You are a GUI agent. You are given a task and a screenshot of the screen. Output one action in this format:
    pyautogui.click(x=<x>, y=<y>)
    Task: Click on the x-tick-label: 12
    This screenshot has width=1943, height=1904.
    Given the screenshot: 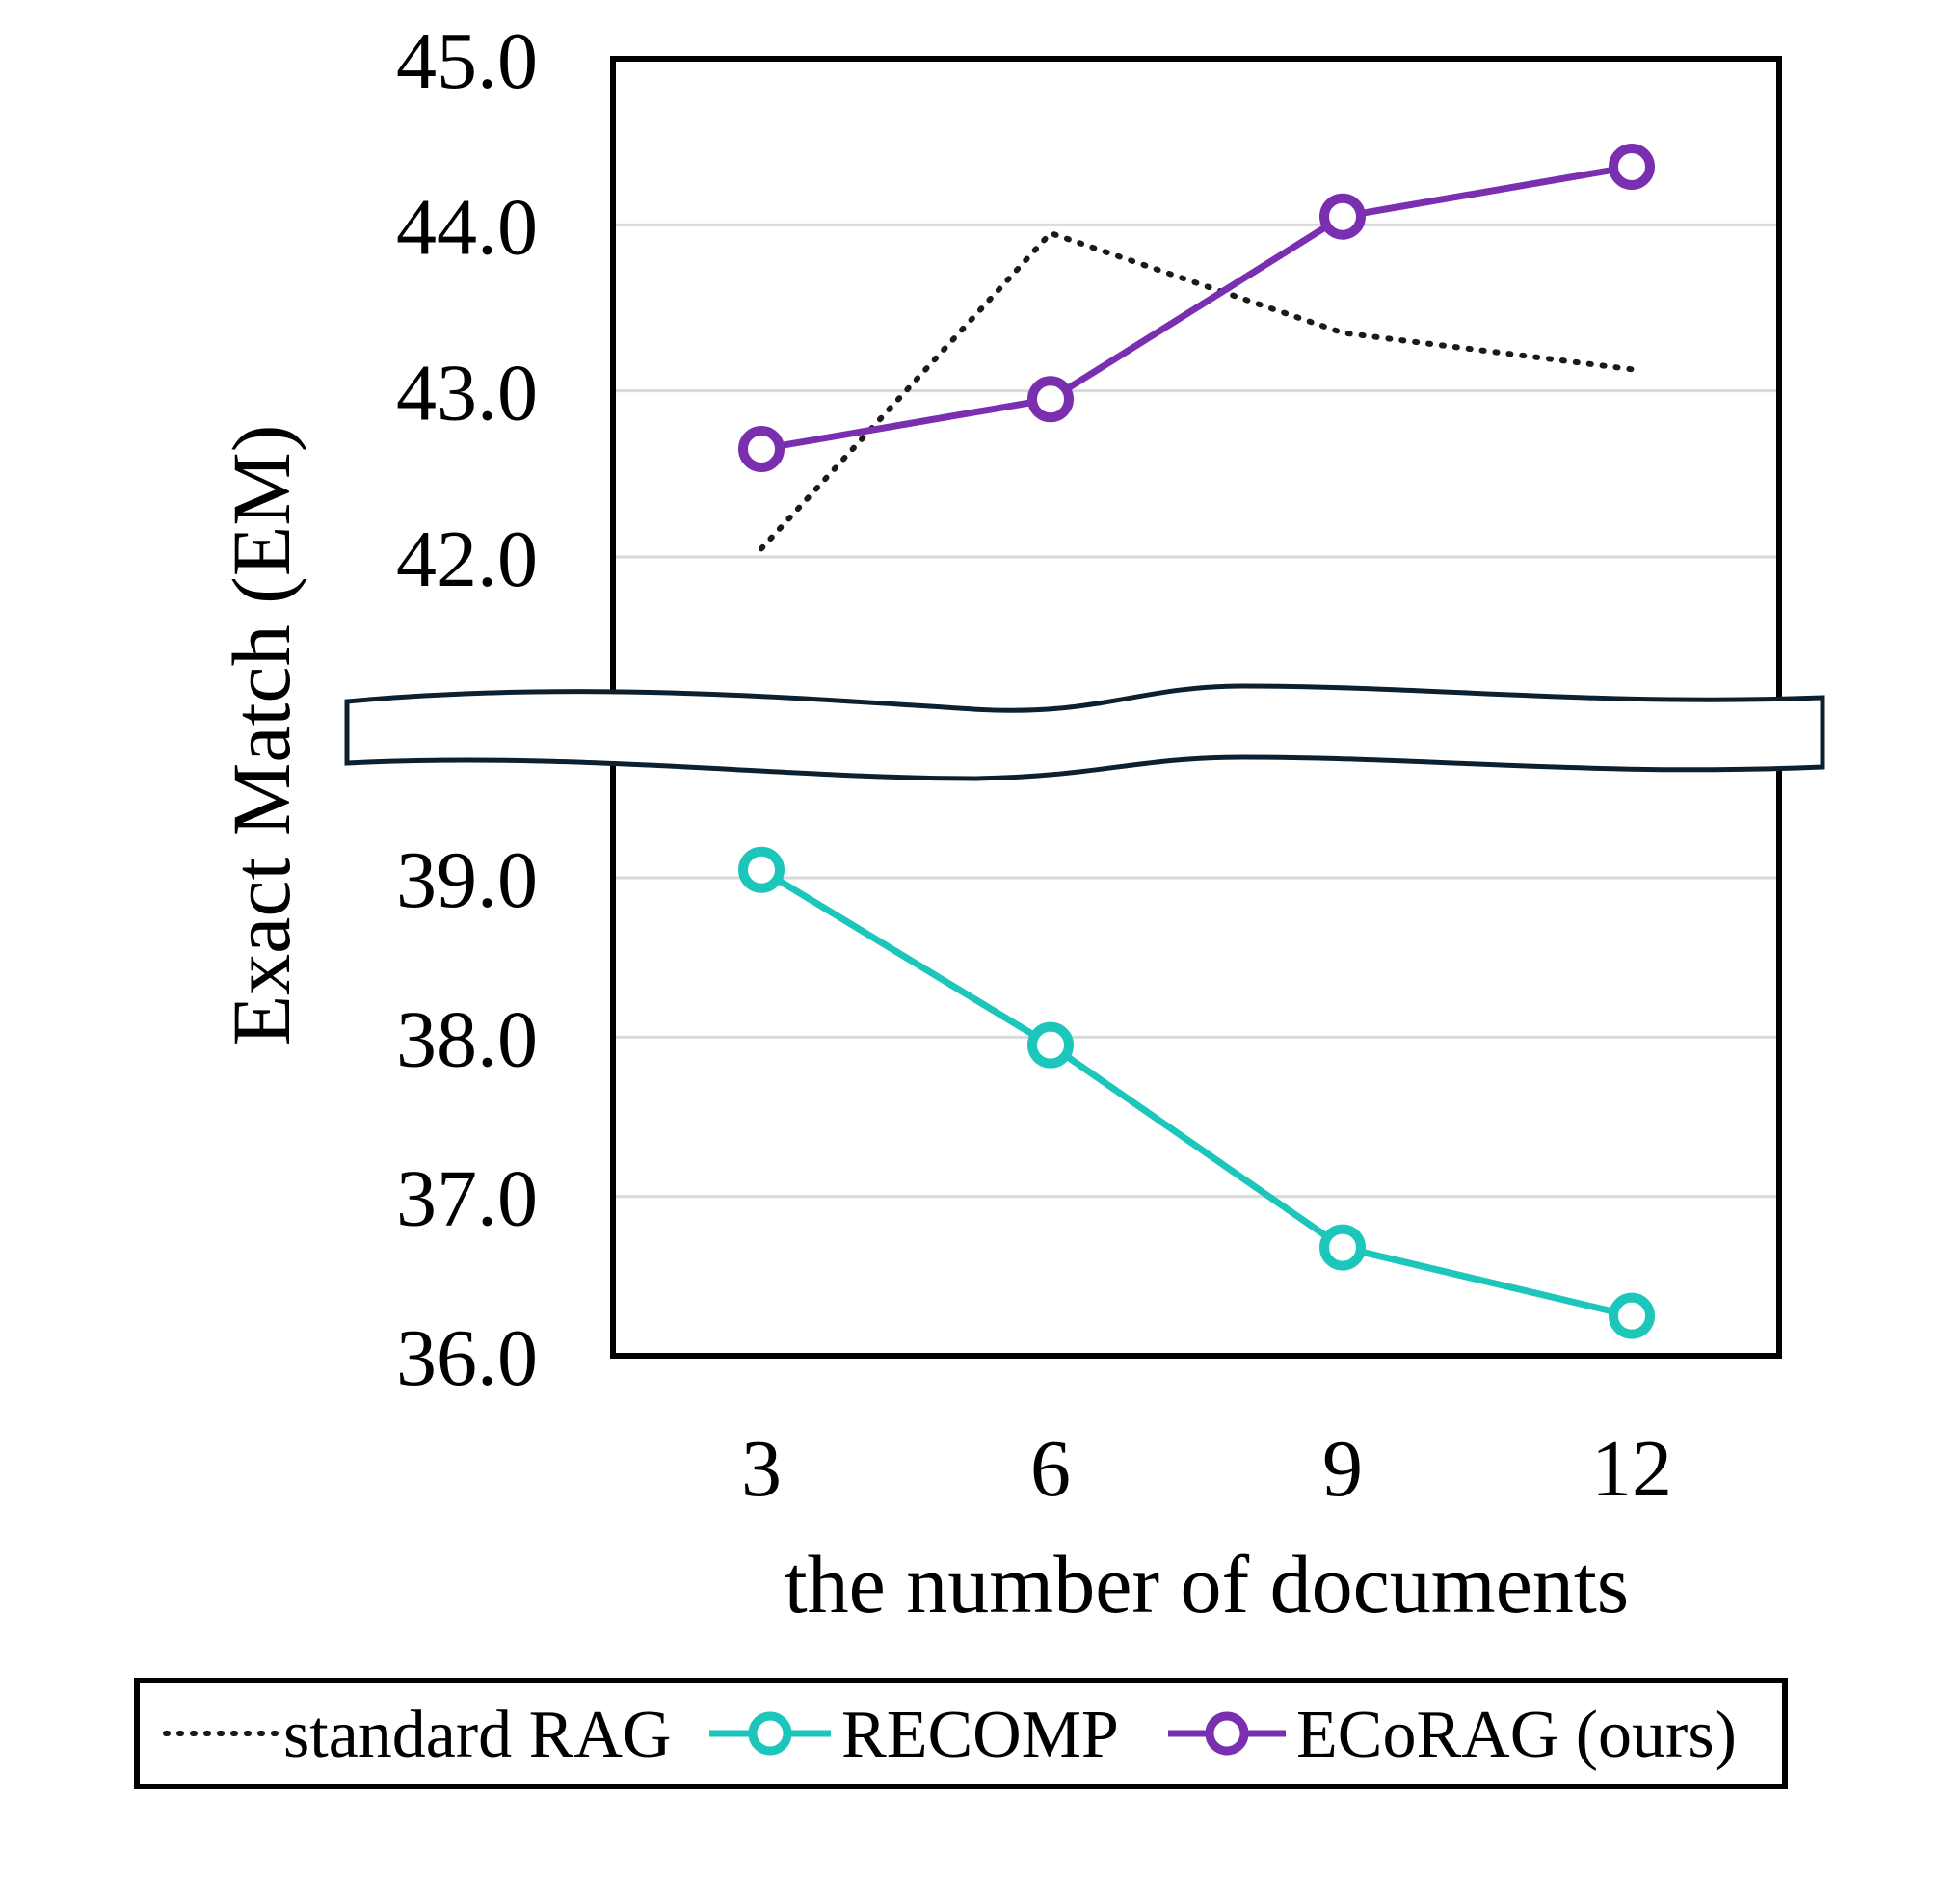 What is the action you would take?
    pyautogui.click(x=1631, y=1469)
    